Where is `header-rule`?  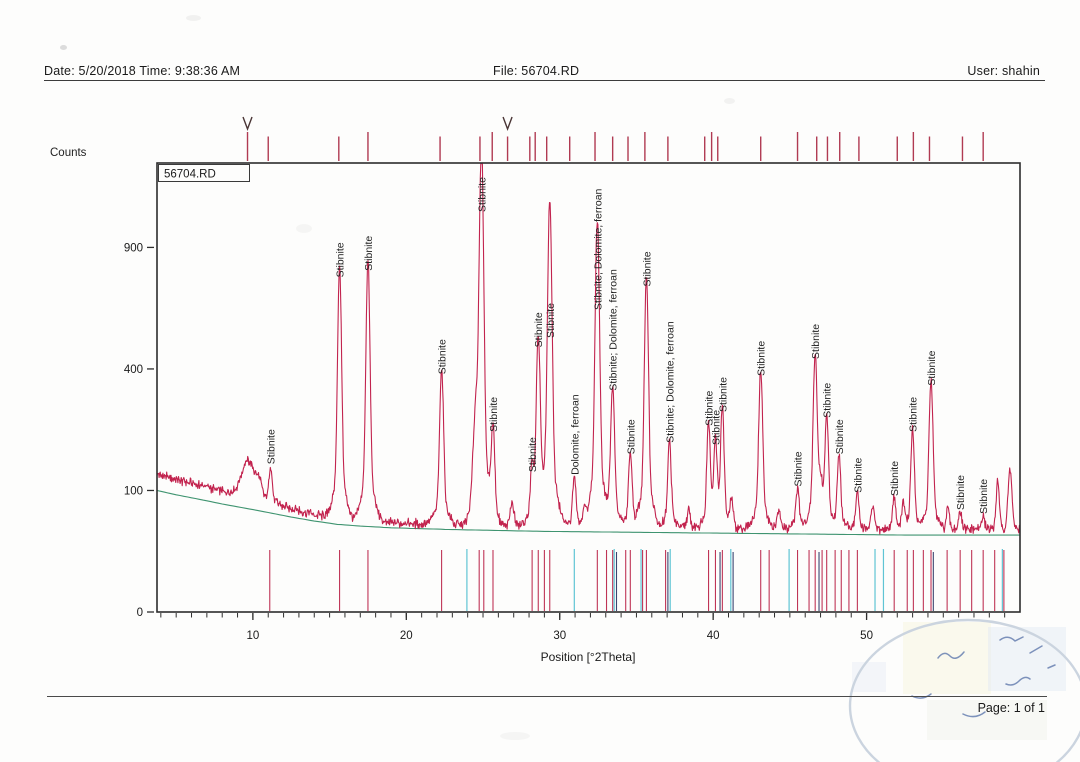 header-rule is located at coordinates (544, 80).